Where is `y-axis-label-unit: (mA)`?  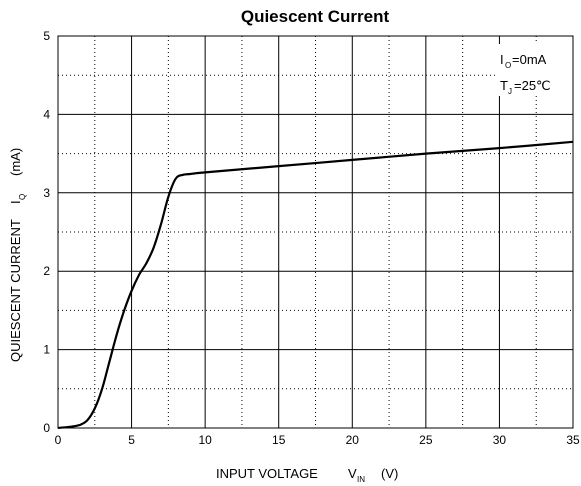
y-axis-label-unit: (mA) is located at coordinates (15, 162).